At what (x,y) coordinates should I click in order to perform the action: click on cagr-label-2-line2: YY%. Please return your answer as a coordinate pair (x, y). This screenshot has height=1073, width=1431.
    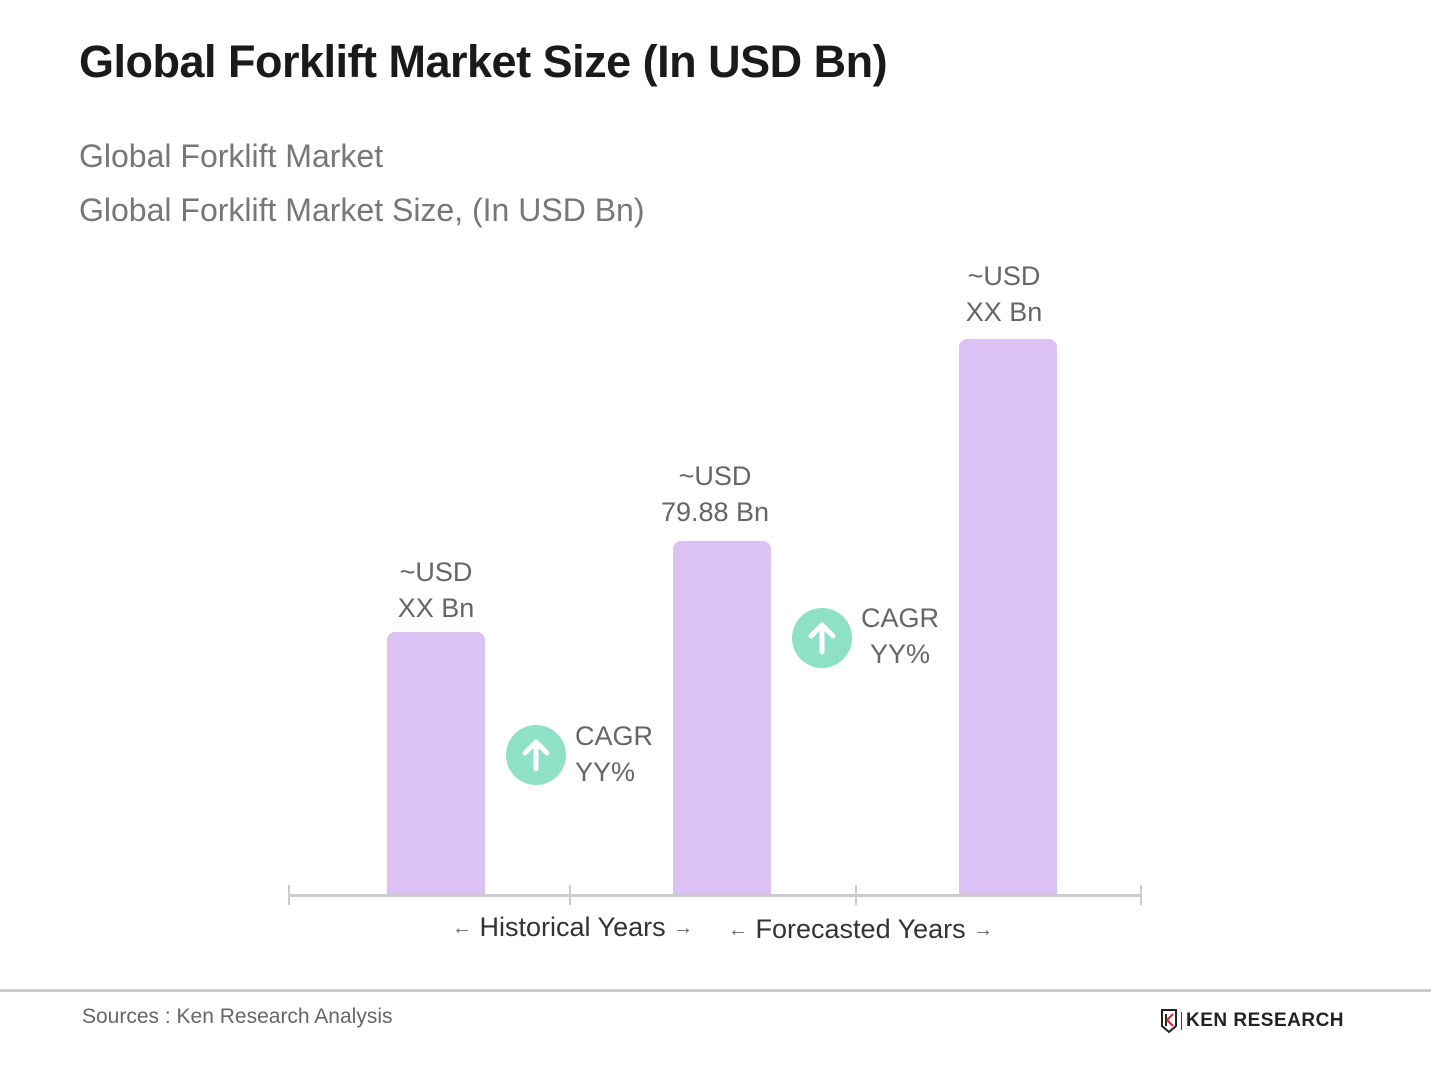
    Looking at the image, I should click on (900, 654).